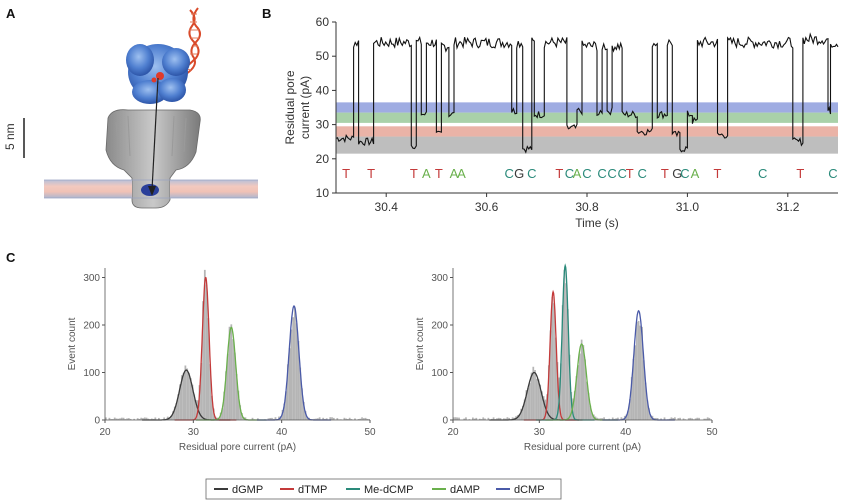  I want to click on y-tick-label: 50, so click(323, 56).